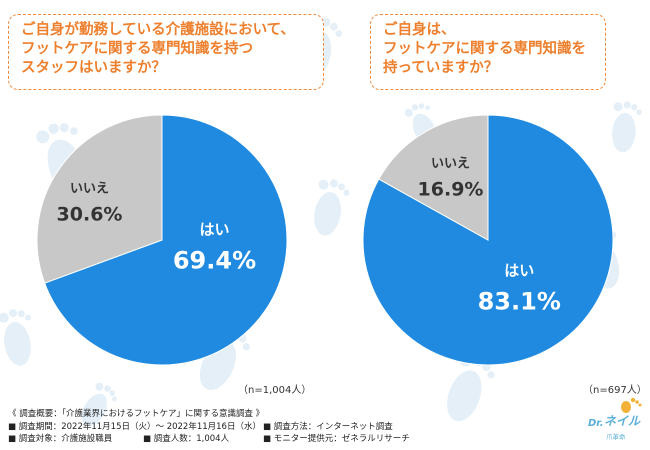 Image resolution: width=650 pixels, height=450 pixels. What do you see at coordinates (158, 30) in the screenshot?
I see `question-1-line-1: ご自身が勤務している介護施設において、` at bounding box center [158, 30].